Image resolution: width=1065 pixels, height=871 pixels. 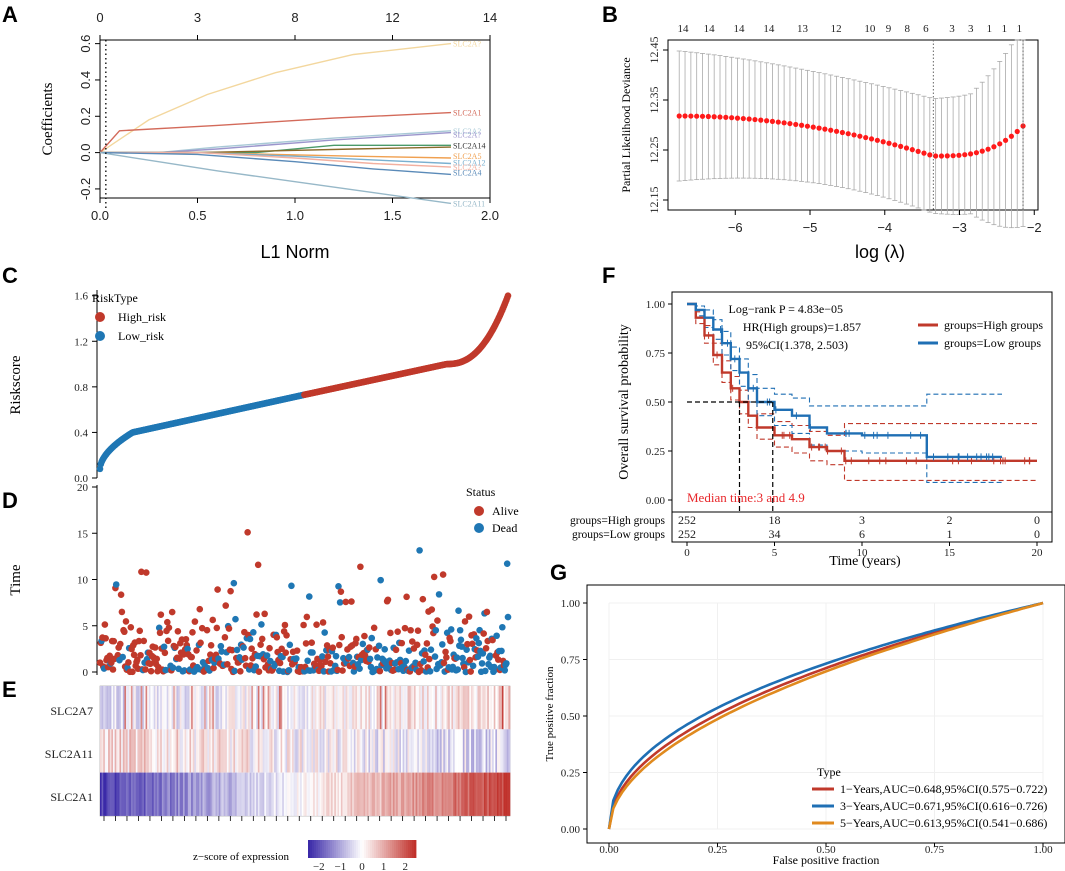 What do you see at coordinates (16, 579) in the screenshot?
I see `panel-d-y-label: Time` at bounding box center [16, 579].